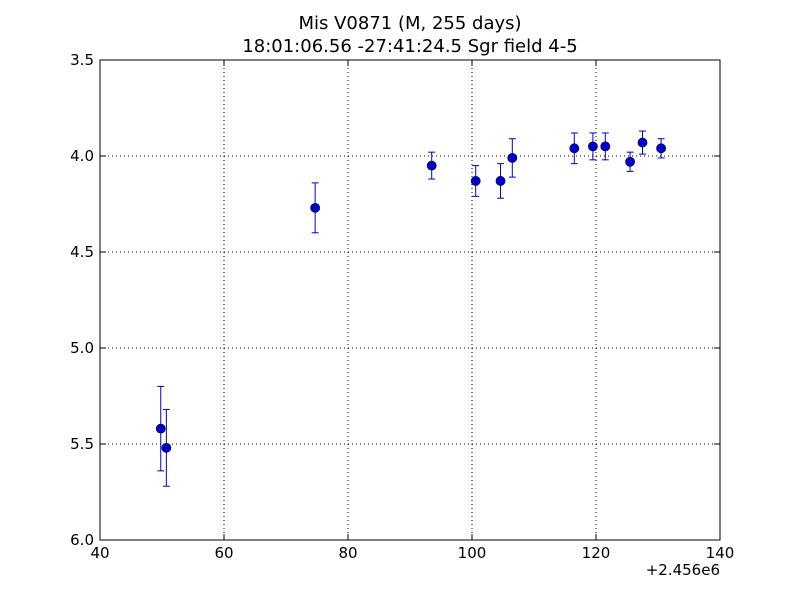 The height and width of the screenshot is (600, 800). I want to click on chart-title-line-1: Mis V0871 (M, 255 days), so click(409, 23).